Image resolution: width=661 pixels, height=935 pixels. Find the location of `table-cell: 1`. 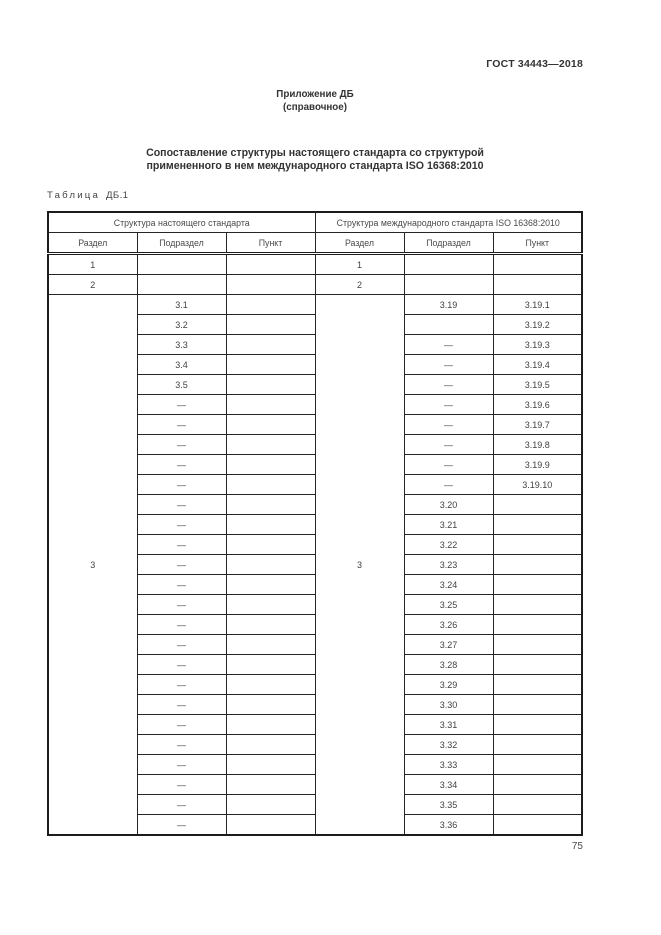

table-cell: 1 is located at coordinates (359, 264).